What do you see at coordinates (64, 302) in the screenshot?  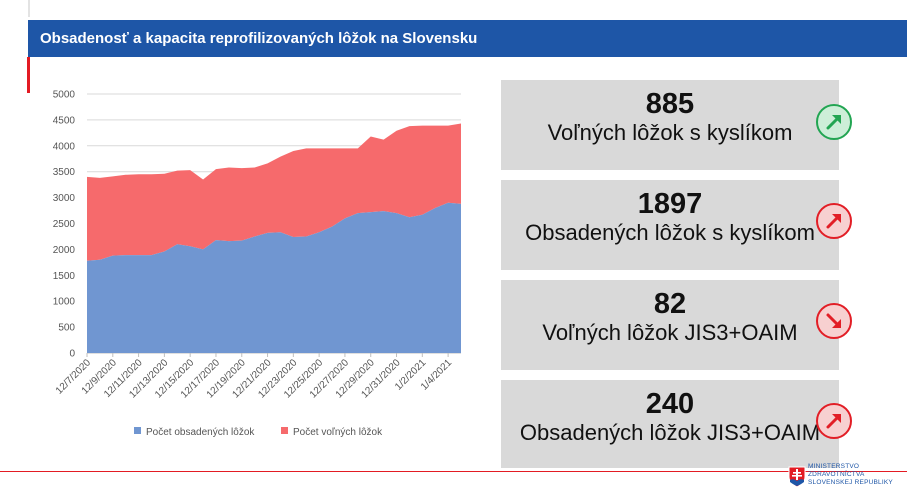 I see `y-tick-label: 1000` at bounding box center [64, 302].